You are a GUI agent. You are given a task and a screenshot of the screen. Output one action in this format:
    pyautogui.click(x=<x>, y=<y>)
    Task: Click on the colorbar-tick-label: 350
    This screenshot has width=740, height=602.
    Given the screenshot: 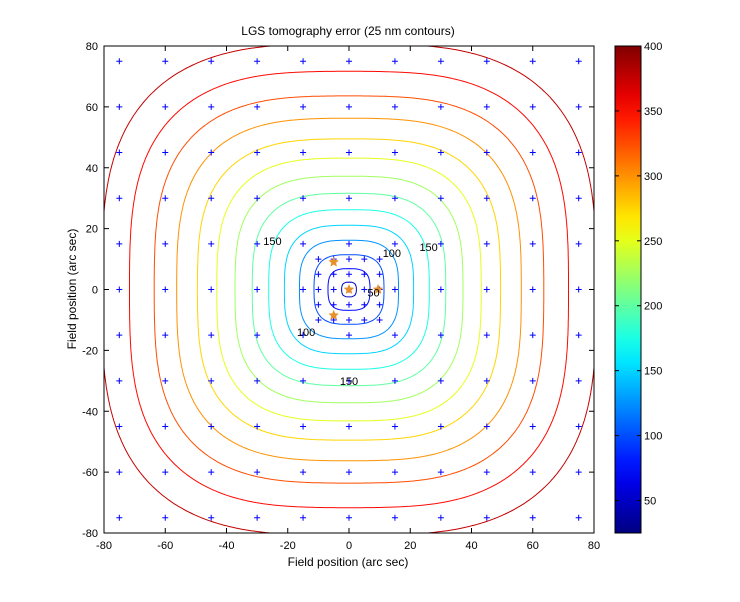 What is the action you would take?
    pyautogui.click(x=653, y=112)
    